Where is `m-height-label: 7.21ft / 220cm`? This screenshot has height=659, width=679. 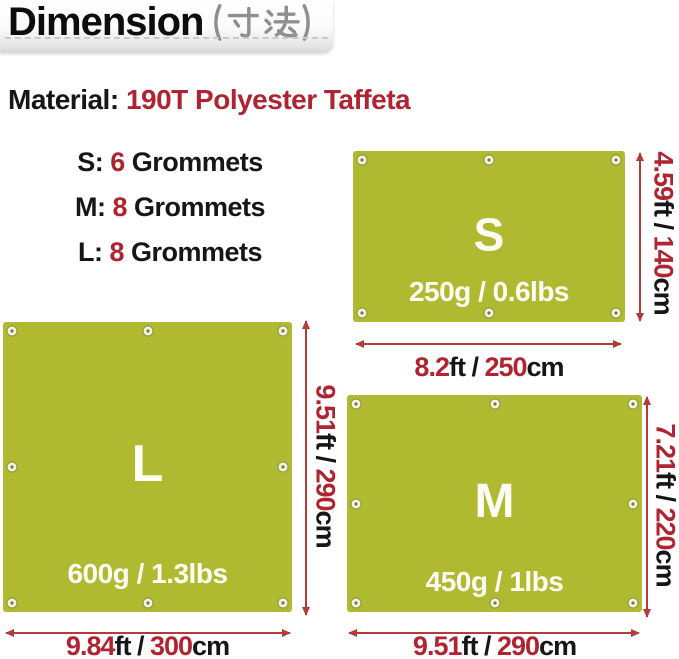
m-height-label: 7.21ft / 220cm is located at coordinates (664, 504).